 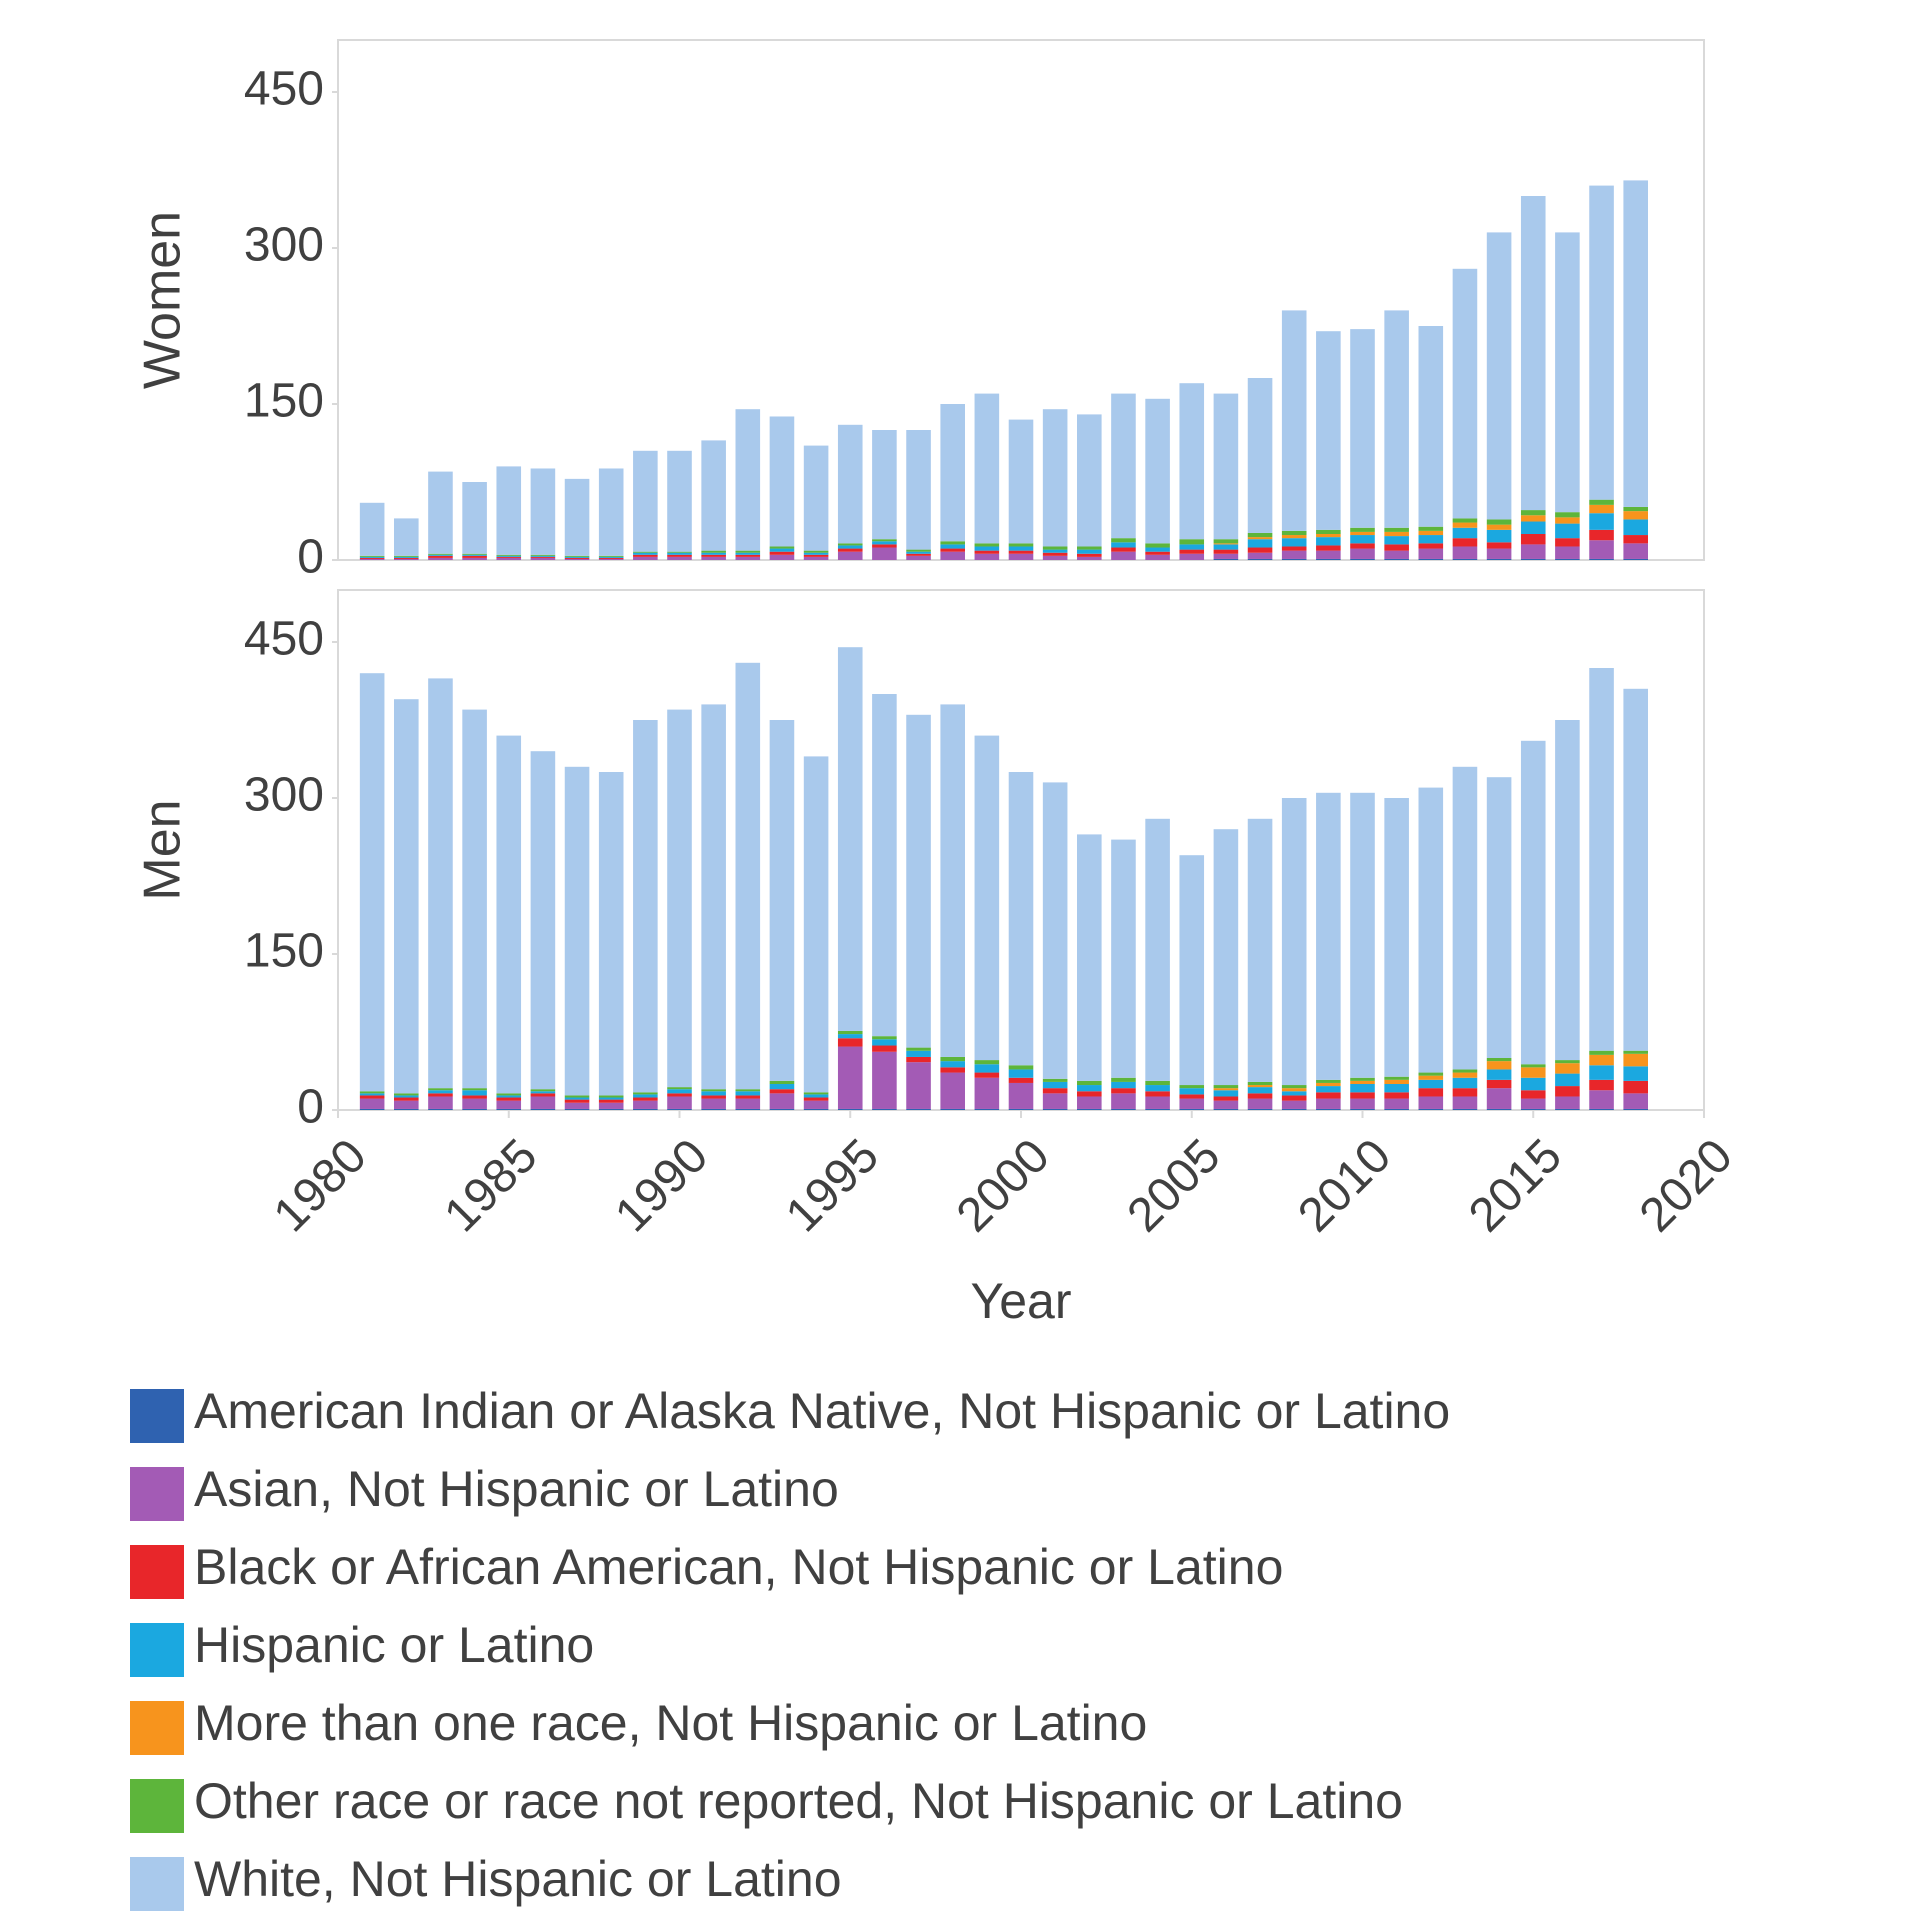 I want to click on x-tick-label: 2020, so click(x=1686, y=1185).